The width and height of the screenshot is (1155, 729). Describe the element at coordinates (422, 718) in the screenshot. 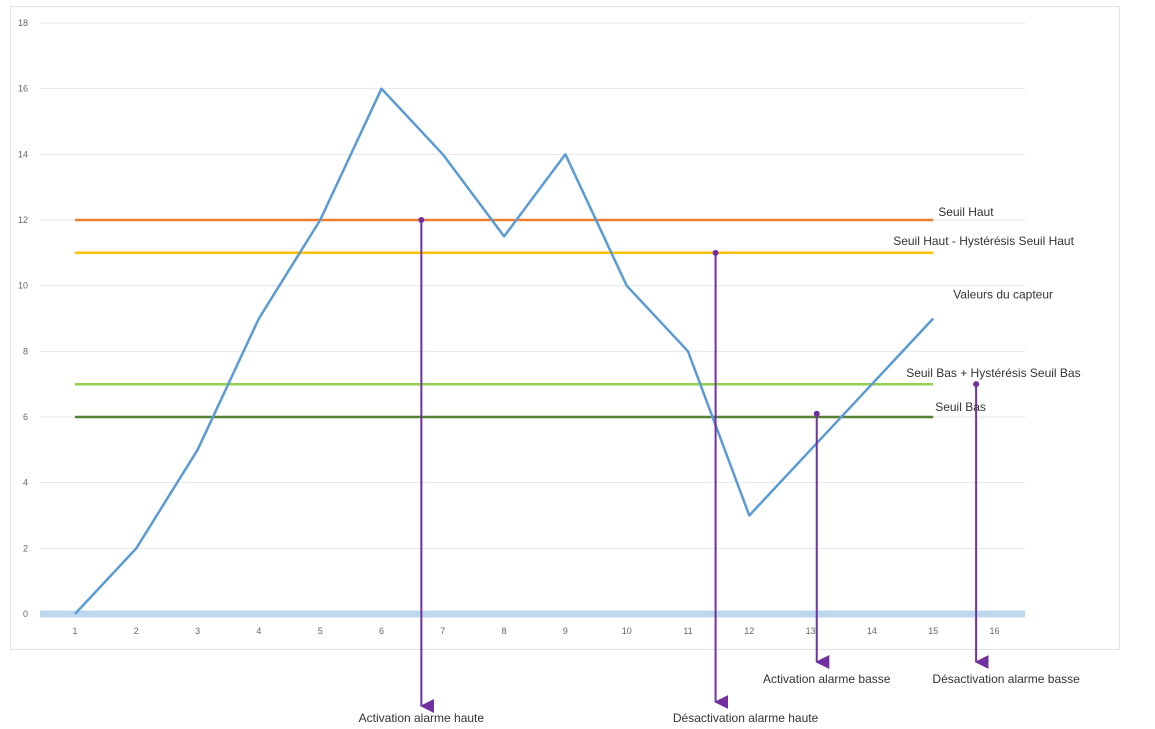

I see `annotation-label: Activation alarme haute` at that location.